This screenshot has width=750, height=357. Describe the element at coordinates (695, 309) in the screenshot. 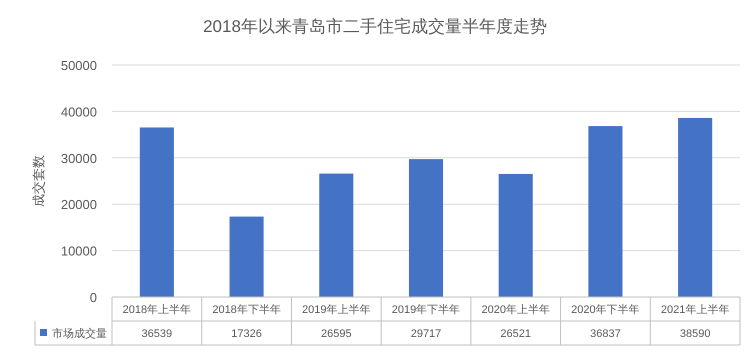

I see `x-tick-label: 2021年上半年` at that location.